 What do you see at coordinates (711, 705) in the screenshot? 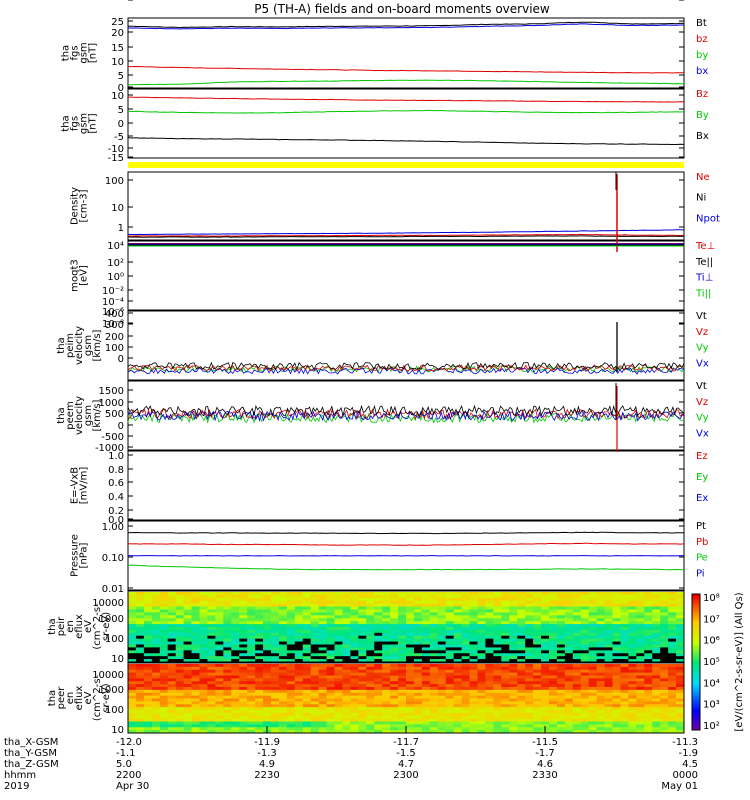
I see `colorbar-tick-label: 10³` at bounding box center [711, 705].